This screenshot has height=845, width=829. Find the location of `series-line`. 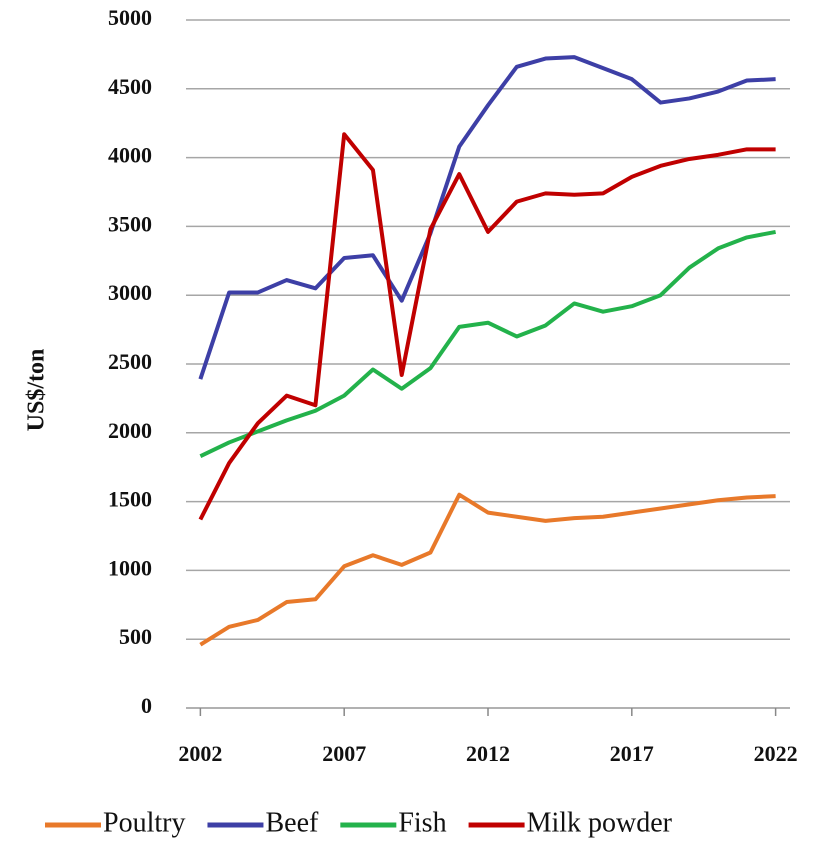

series-line is located at coordinates (487, 569).